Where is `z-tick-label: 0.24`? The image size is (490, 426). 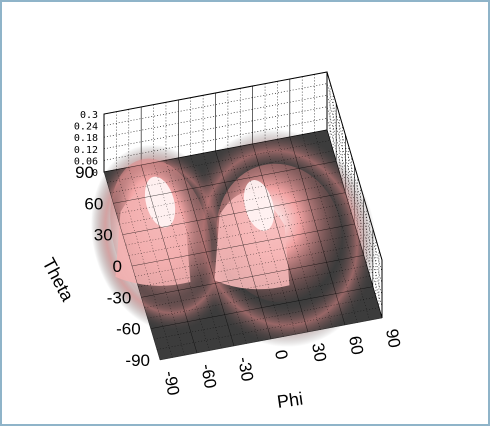 z-tick-label: 0.24 is located at coordinates (86, 127).